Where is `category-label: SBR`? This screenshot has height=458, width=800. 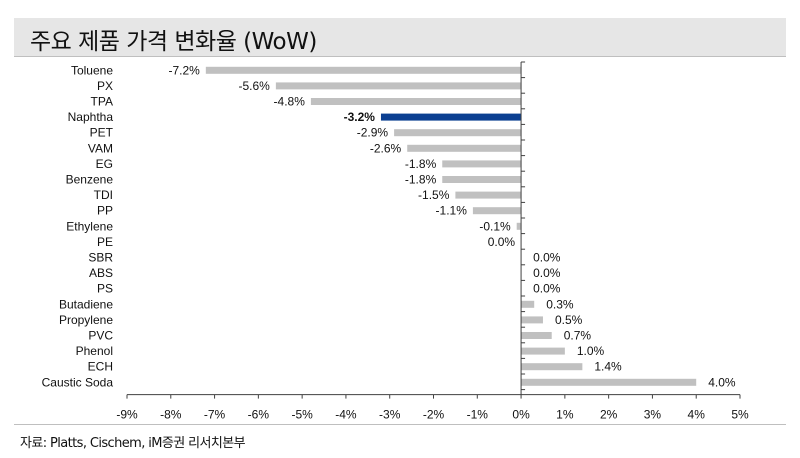
category-label: SBR is located at coordinates (100, 258).